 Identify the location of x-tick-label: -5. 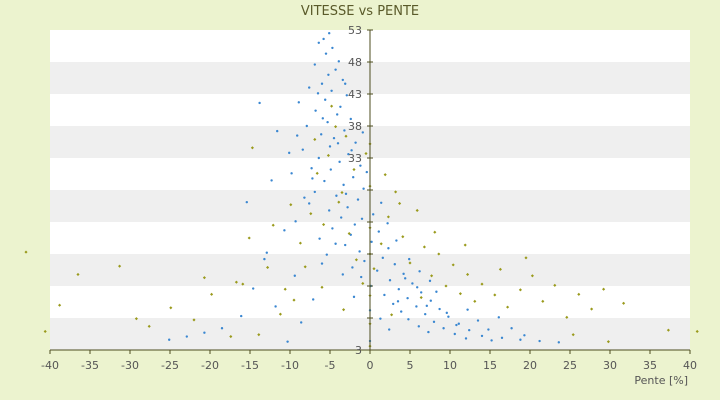
(330, 365).